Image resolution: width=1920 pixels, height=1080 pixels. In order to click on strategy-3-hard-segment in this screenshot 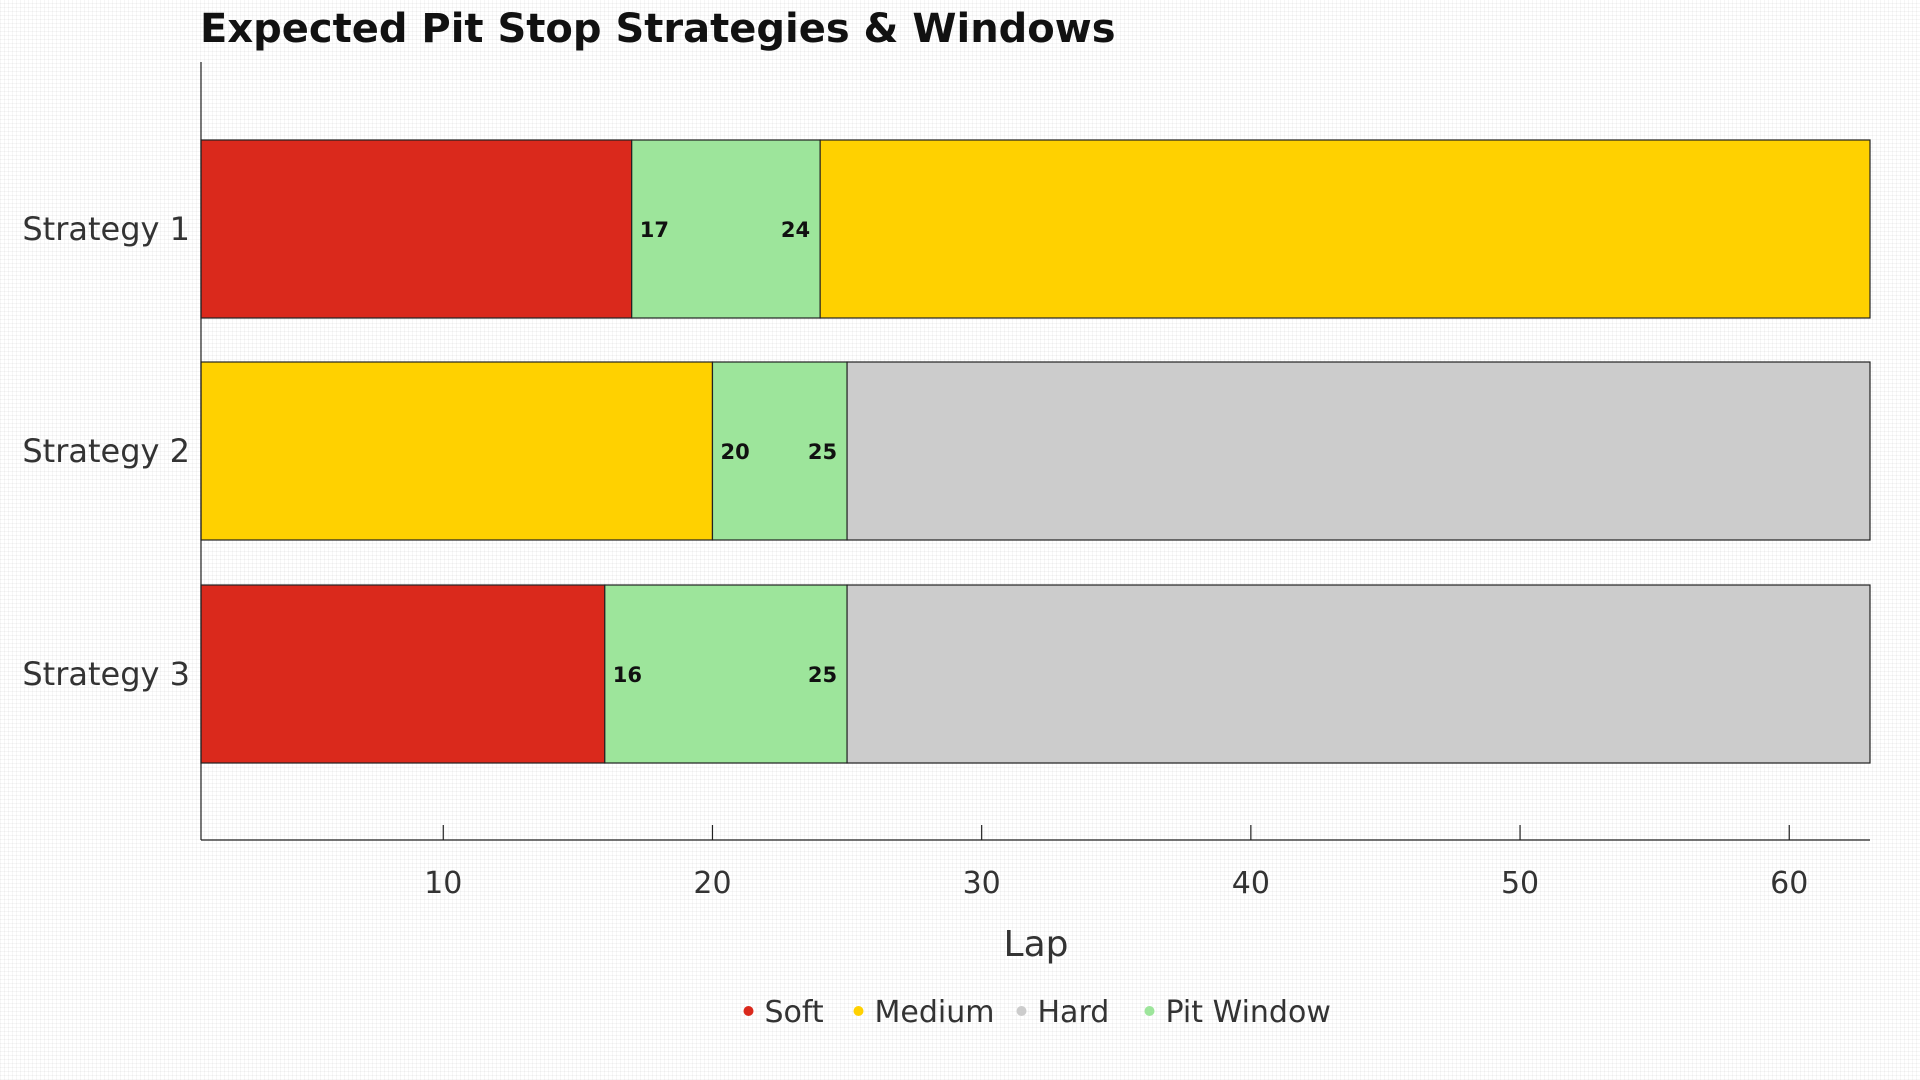, I will do `click(1358, 674)`.